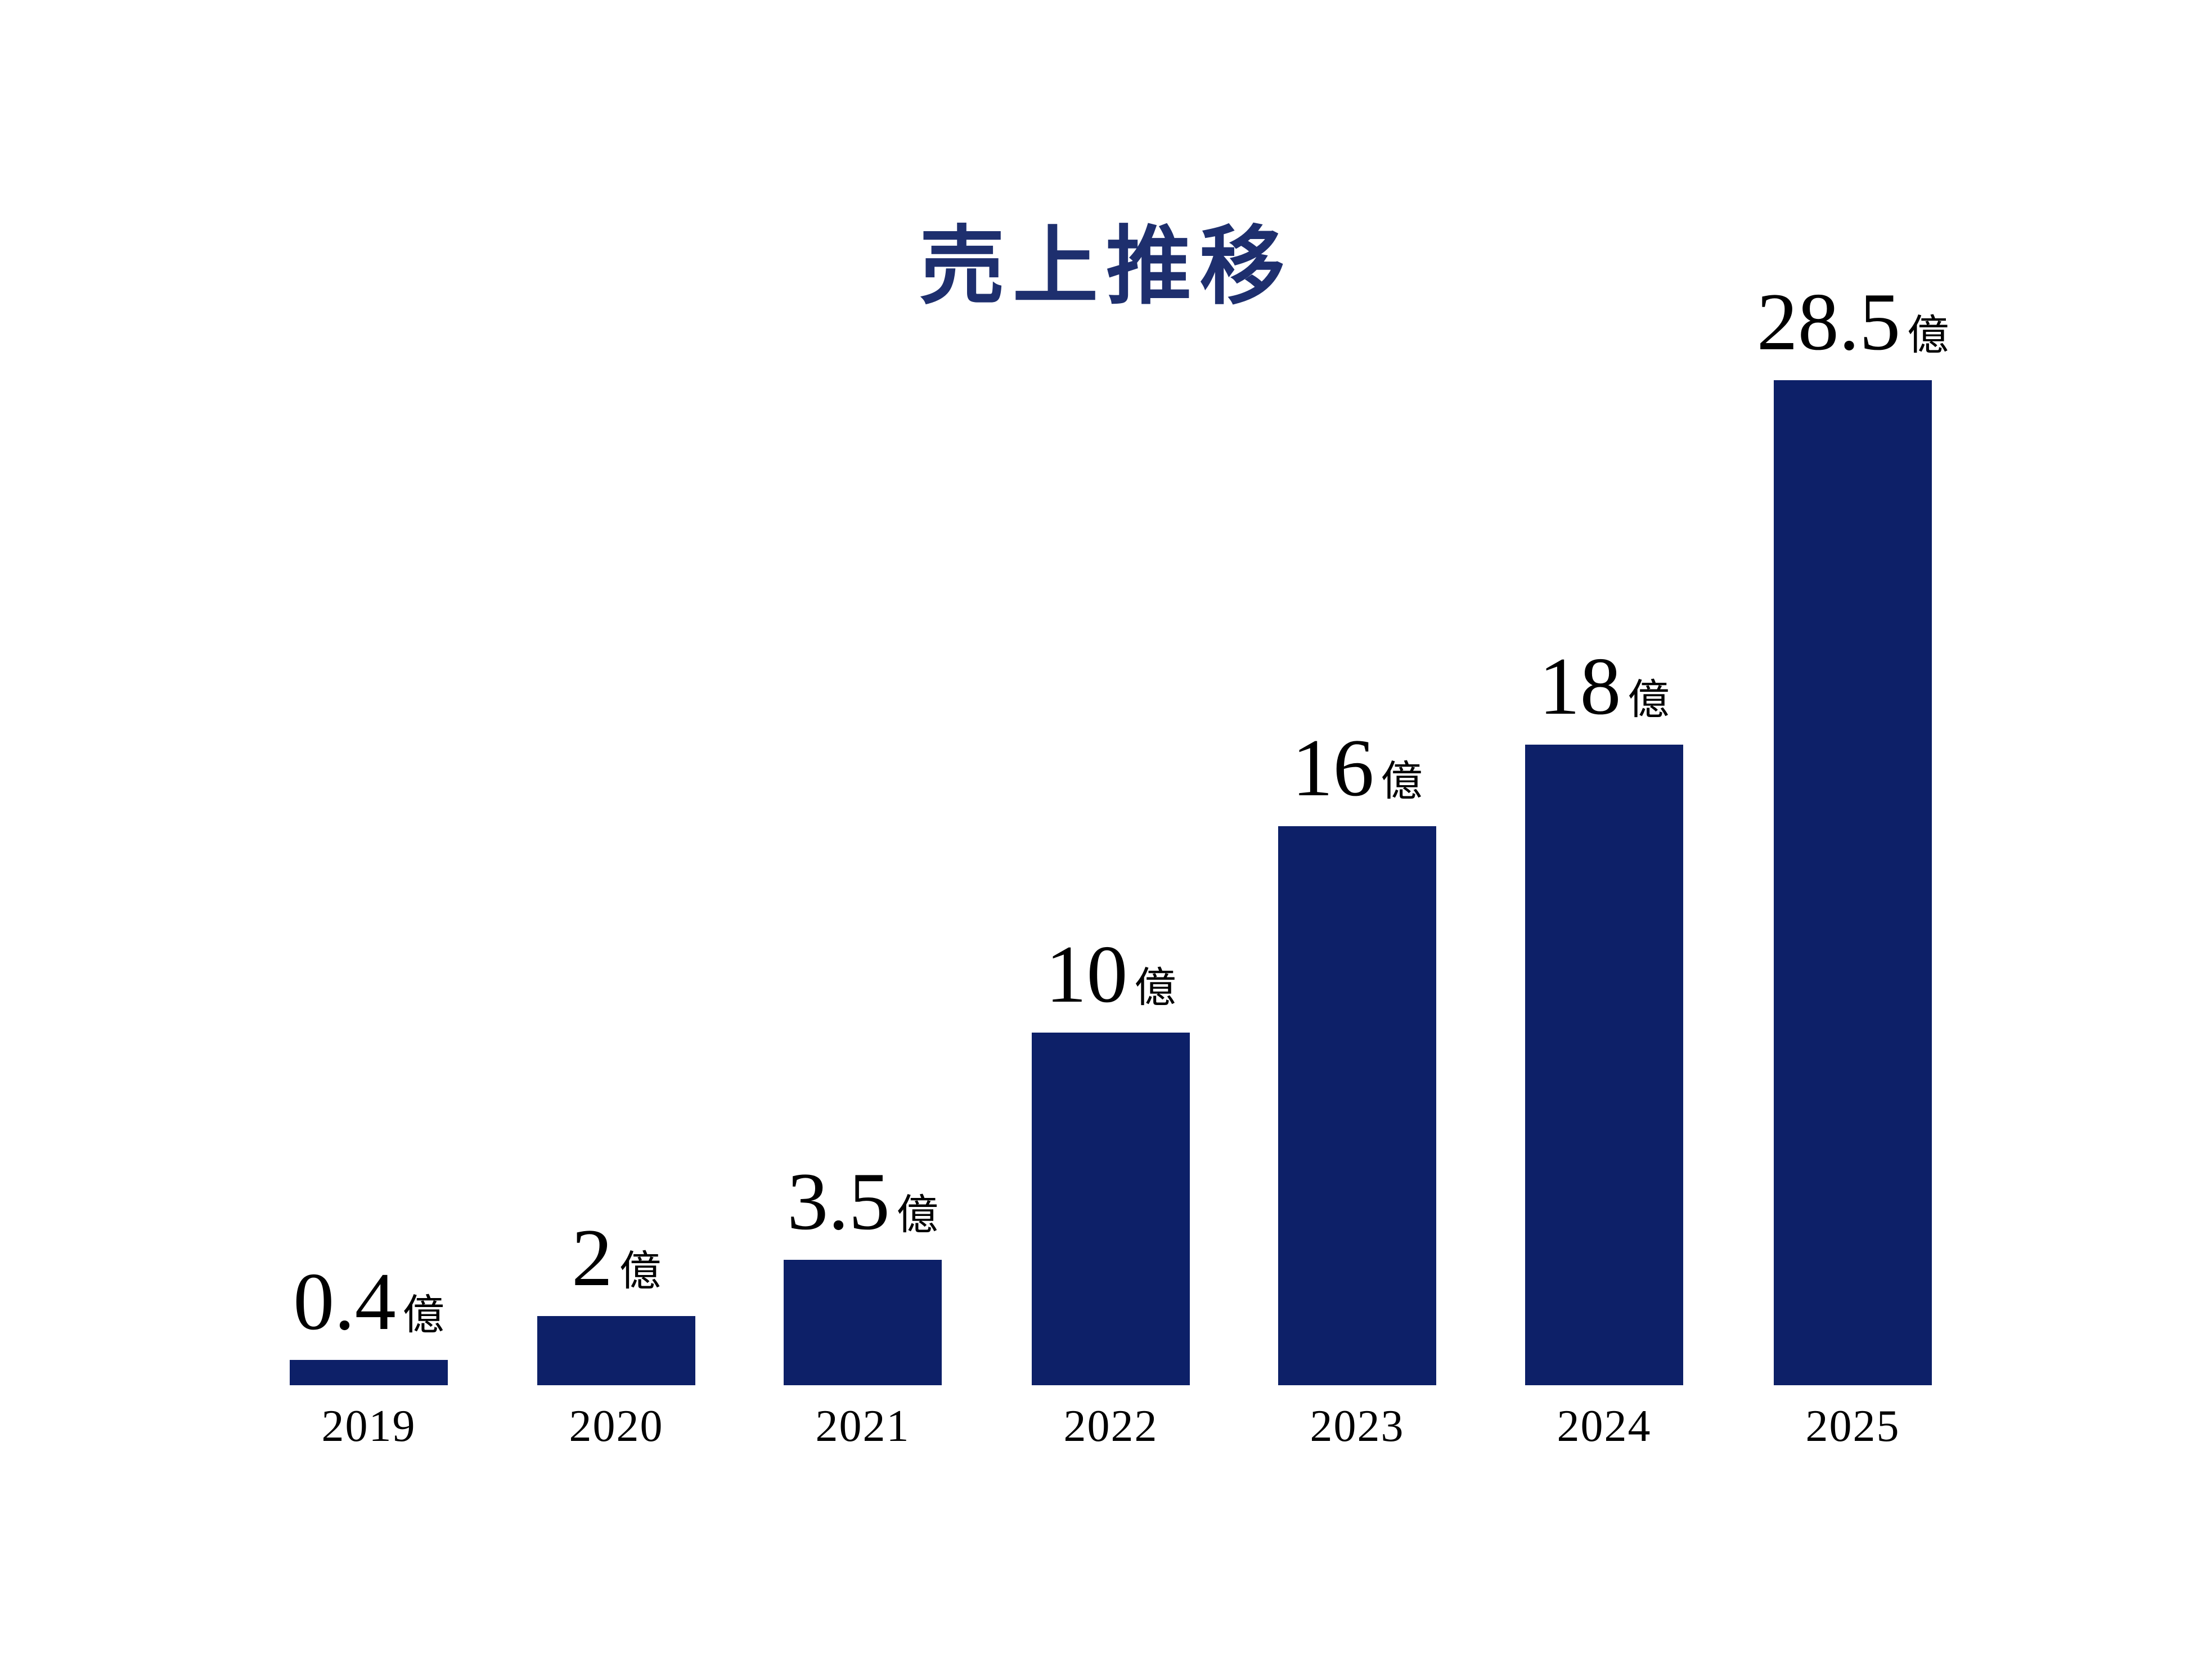  I want to click on bar-2020, so click(616, 1351).